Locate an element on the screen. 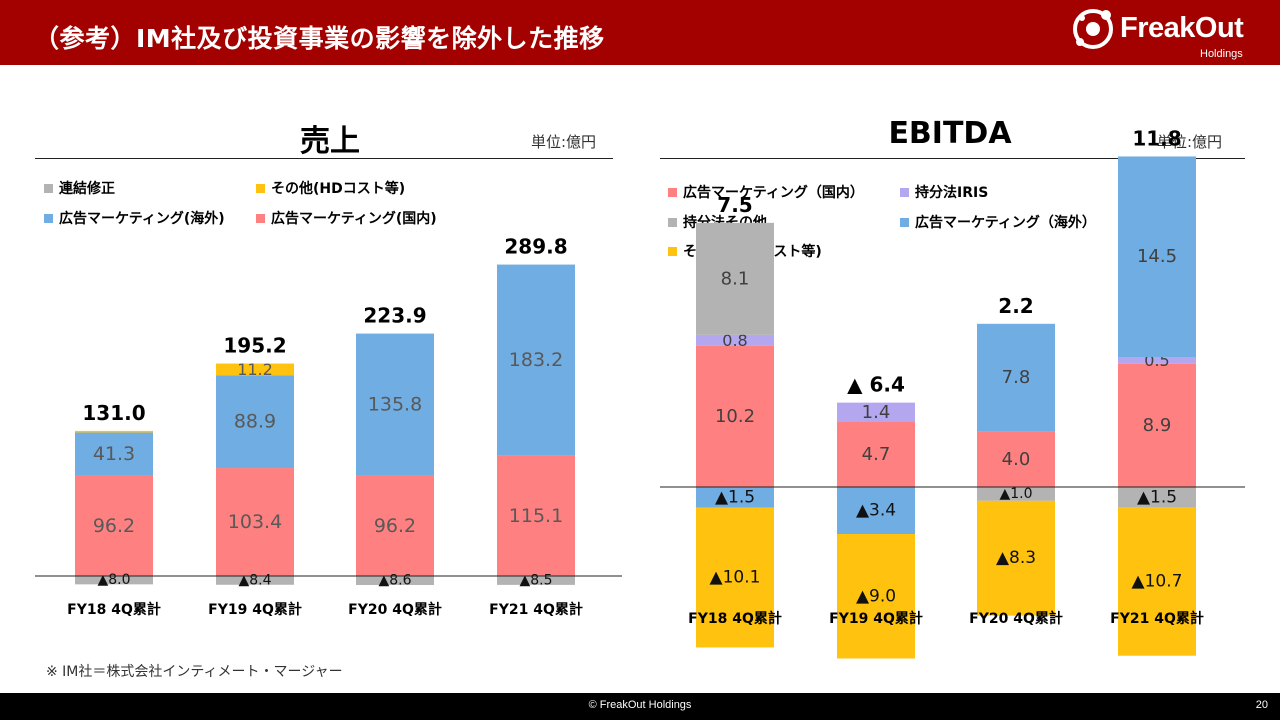 The image size is (1280, 720). revenue-segment-label: 11.2 is located at coordinates (255, 369).